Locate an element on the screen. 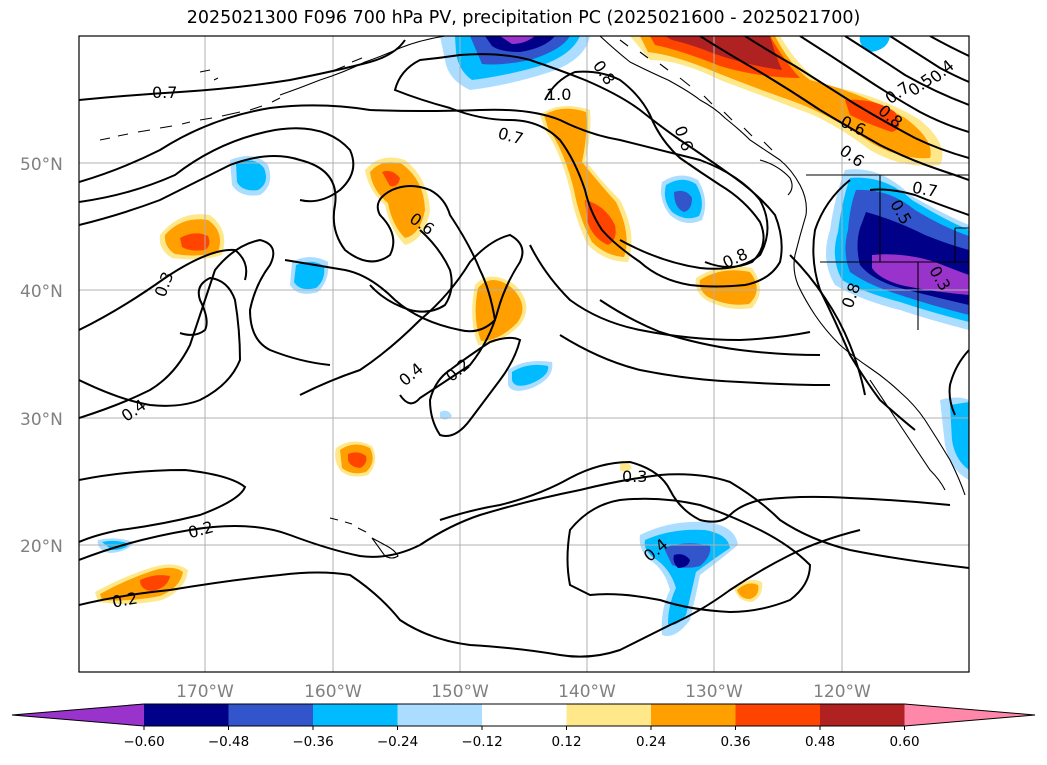  lon-tick-label: 130°W is located at coordinates (714, 692).